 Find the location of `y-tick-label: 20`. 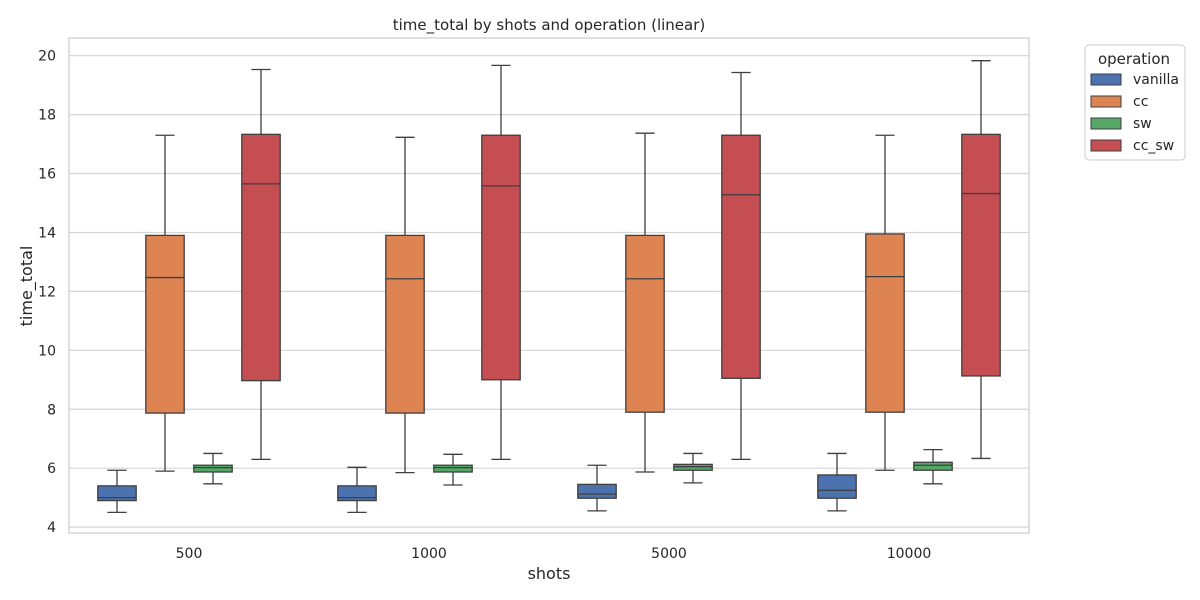

y-tick-label: 20 is located at coordinates (47, 57).